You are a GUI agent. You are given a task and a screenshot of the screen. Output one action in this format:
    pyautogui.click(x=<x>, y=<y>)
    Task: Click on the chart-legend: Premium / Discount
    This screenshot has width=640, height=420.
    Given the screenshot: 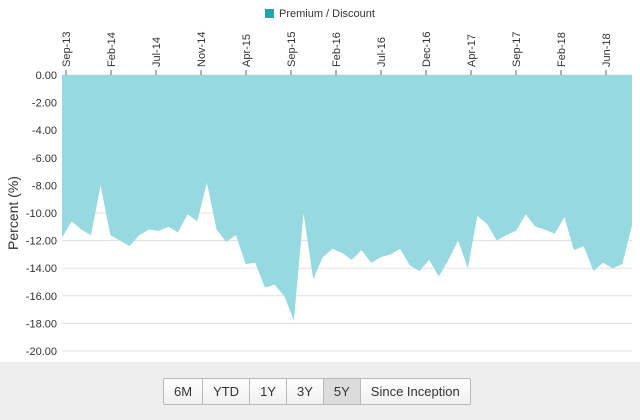 What is the action you would take?
    pyautogui.click(x=320, y=14)
    